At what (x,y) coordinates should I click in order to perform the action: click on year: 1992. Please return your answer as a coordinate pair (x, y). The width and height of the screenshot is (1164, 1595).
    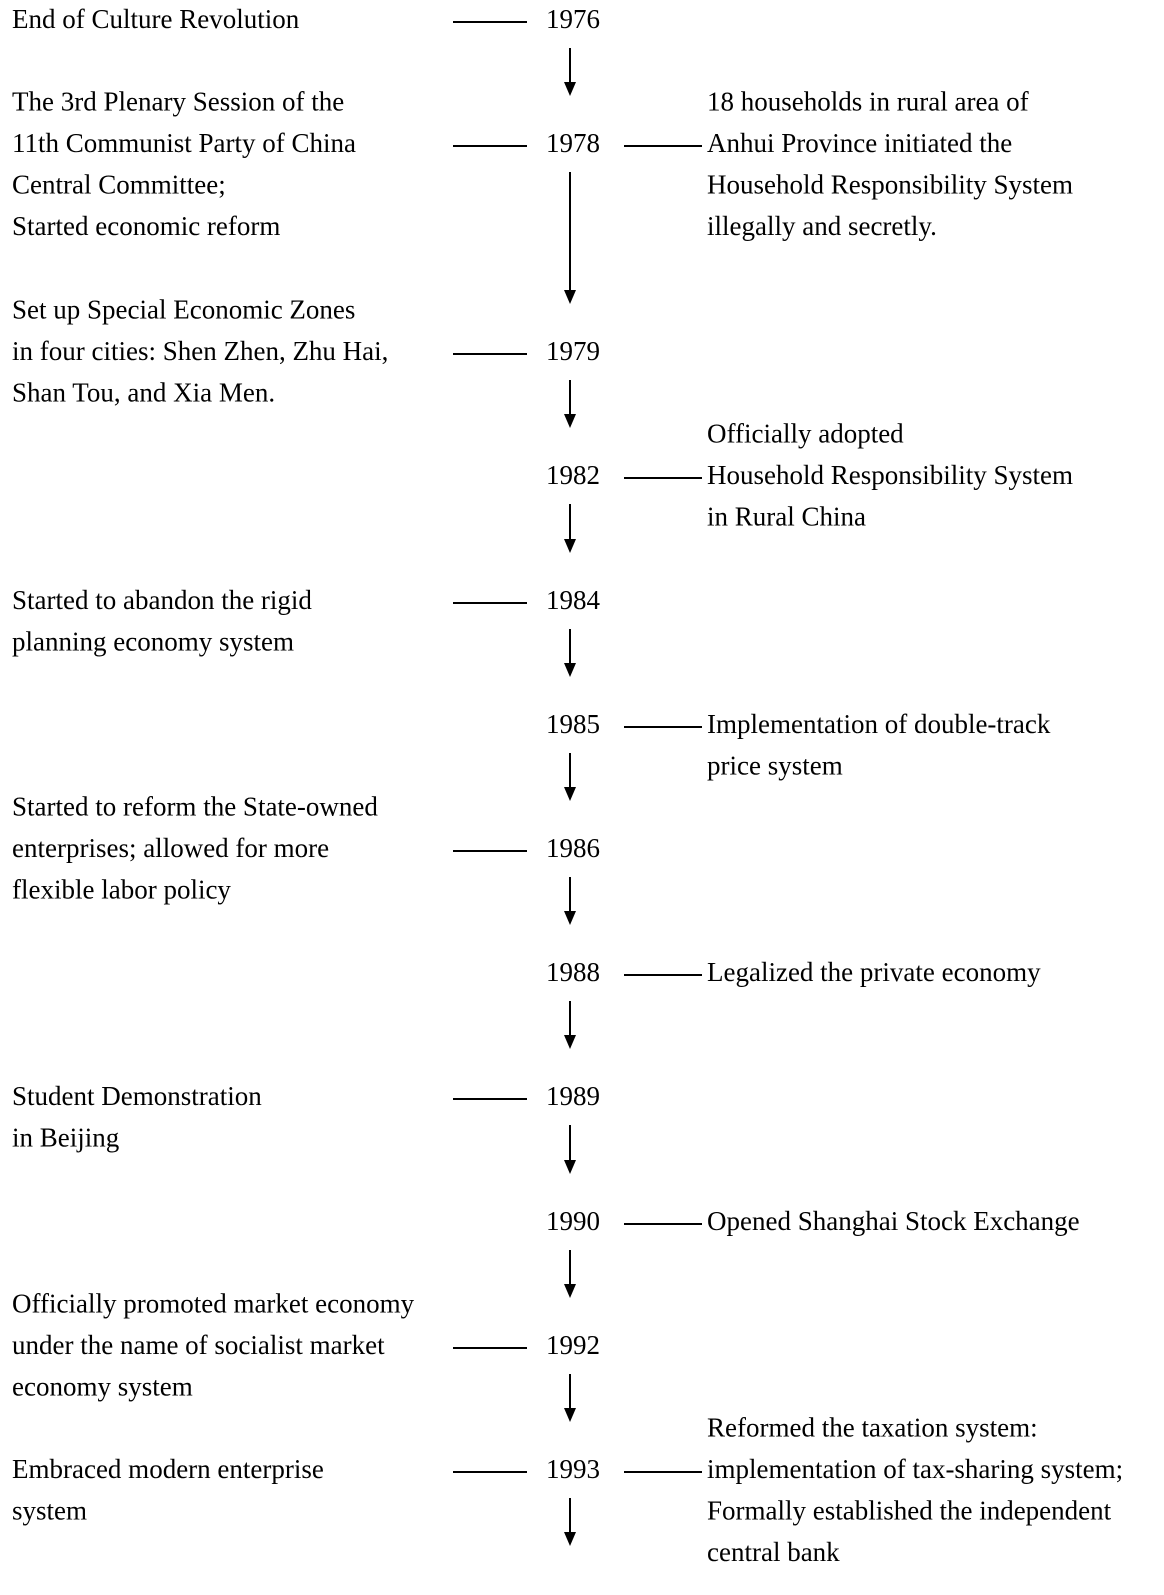
    Looking at the image, I should click on (573, 1345).